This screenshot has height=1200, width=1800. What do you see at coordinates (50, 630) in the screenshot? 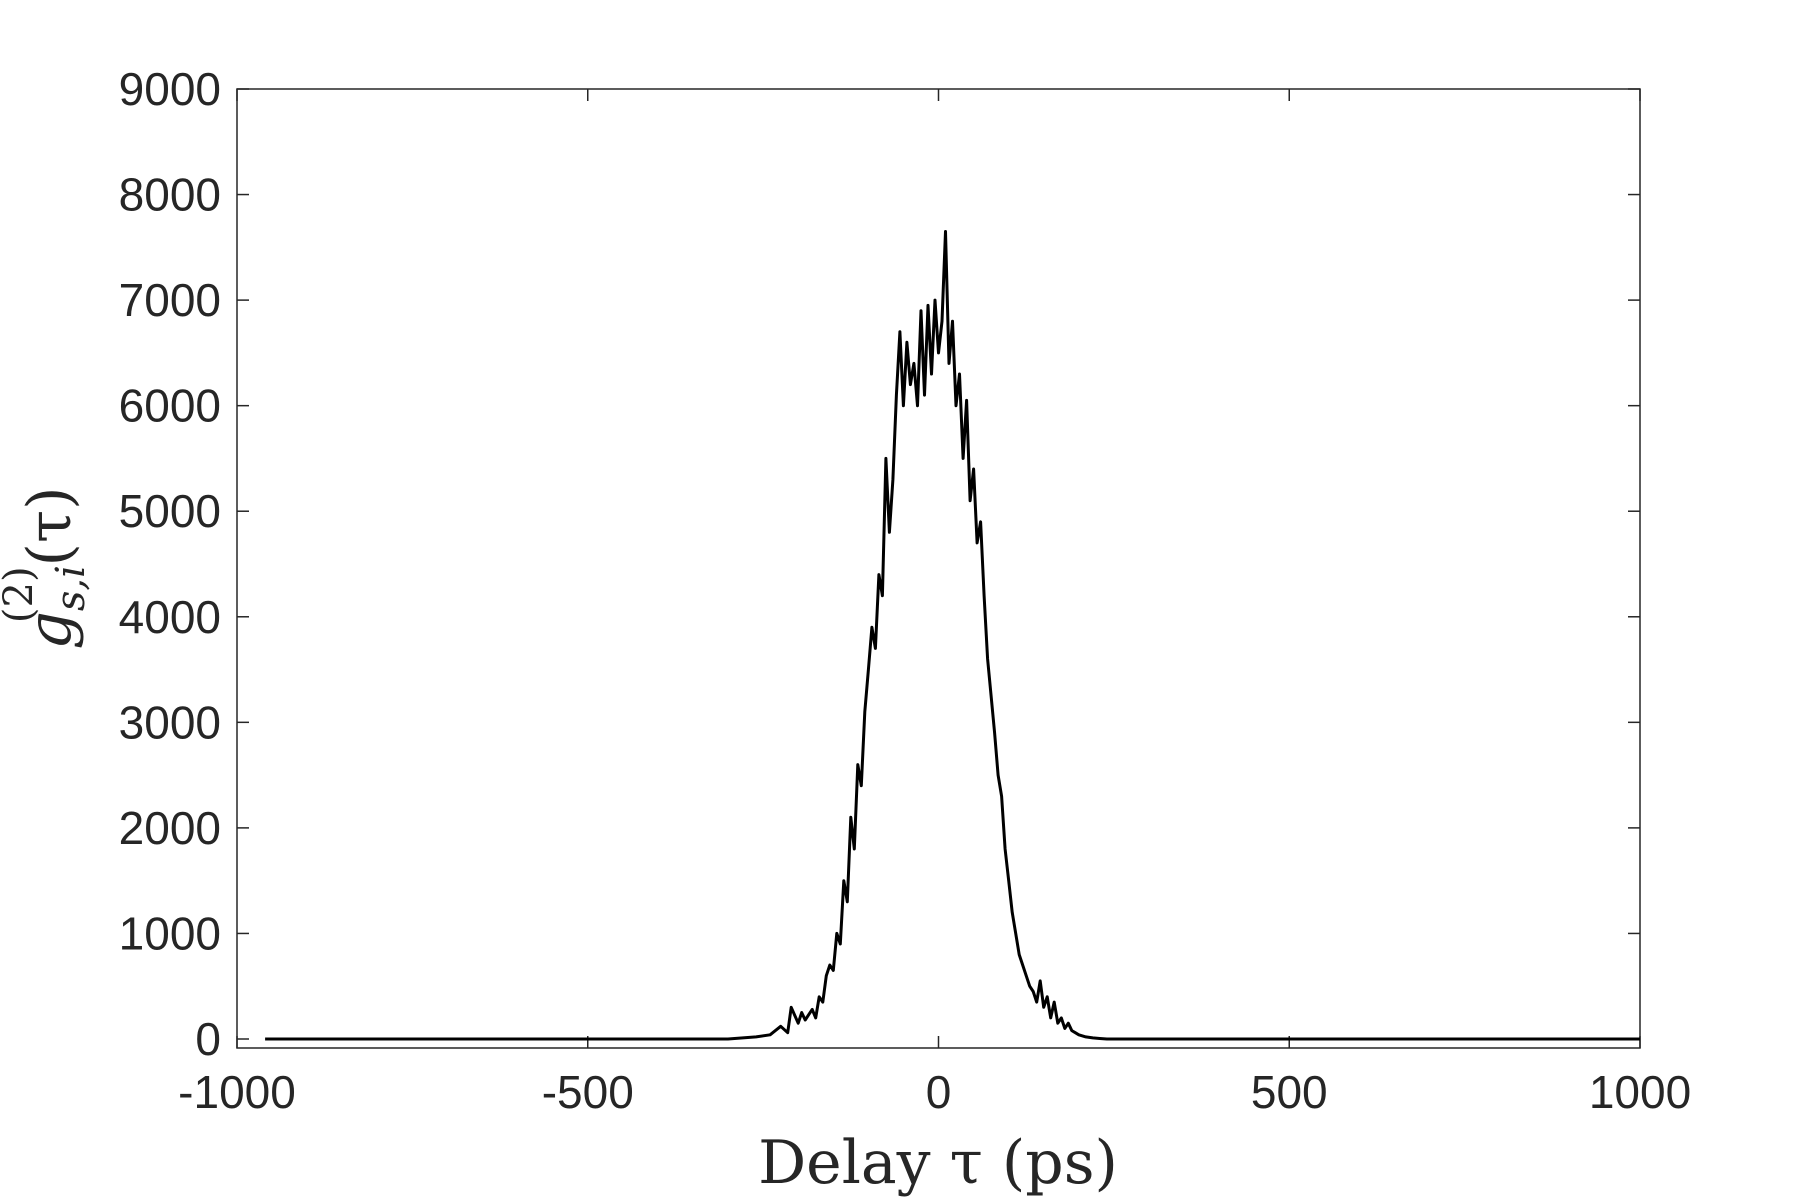
I see `y-axis-label-base: g` at bounding box center [50, 630].